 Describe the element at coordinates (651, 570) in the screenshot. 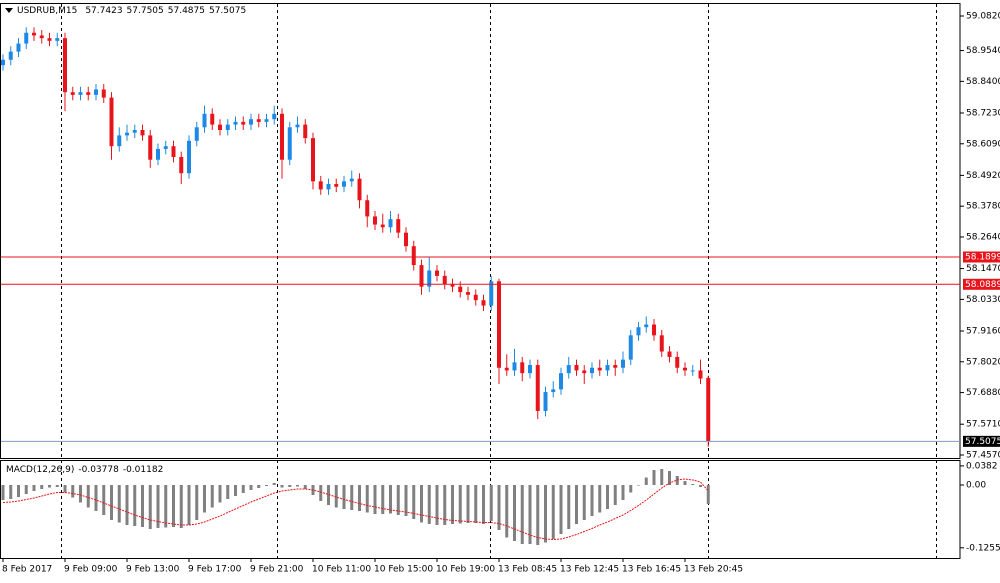

I see `x-tick-label: 13 Feb 16:45` at that location.